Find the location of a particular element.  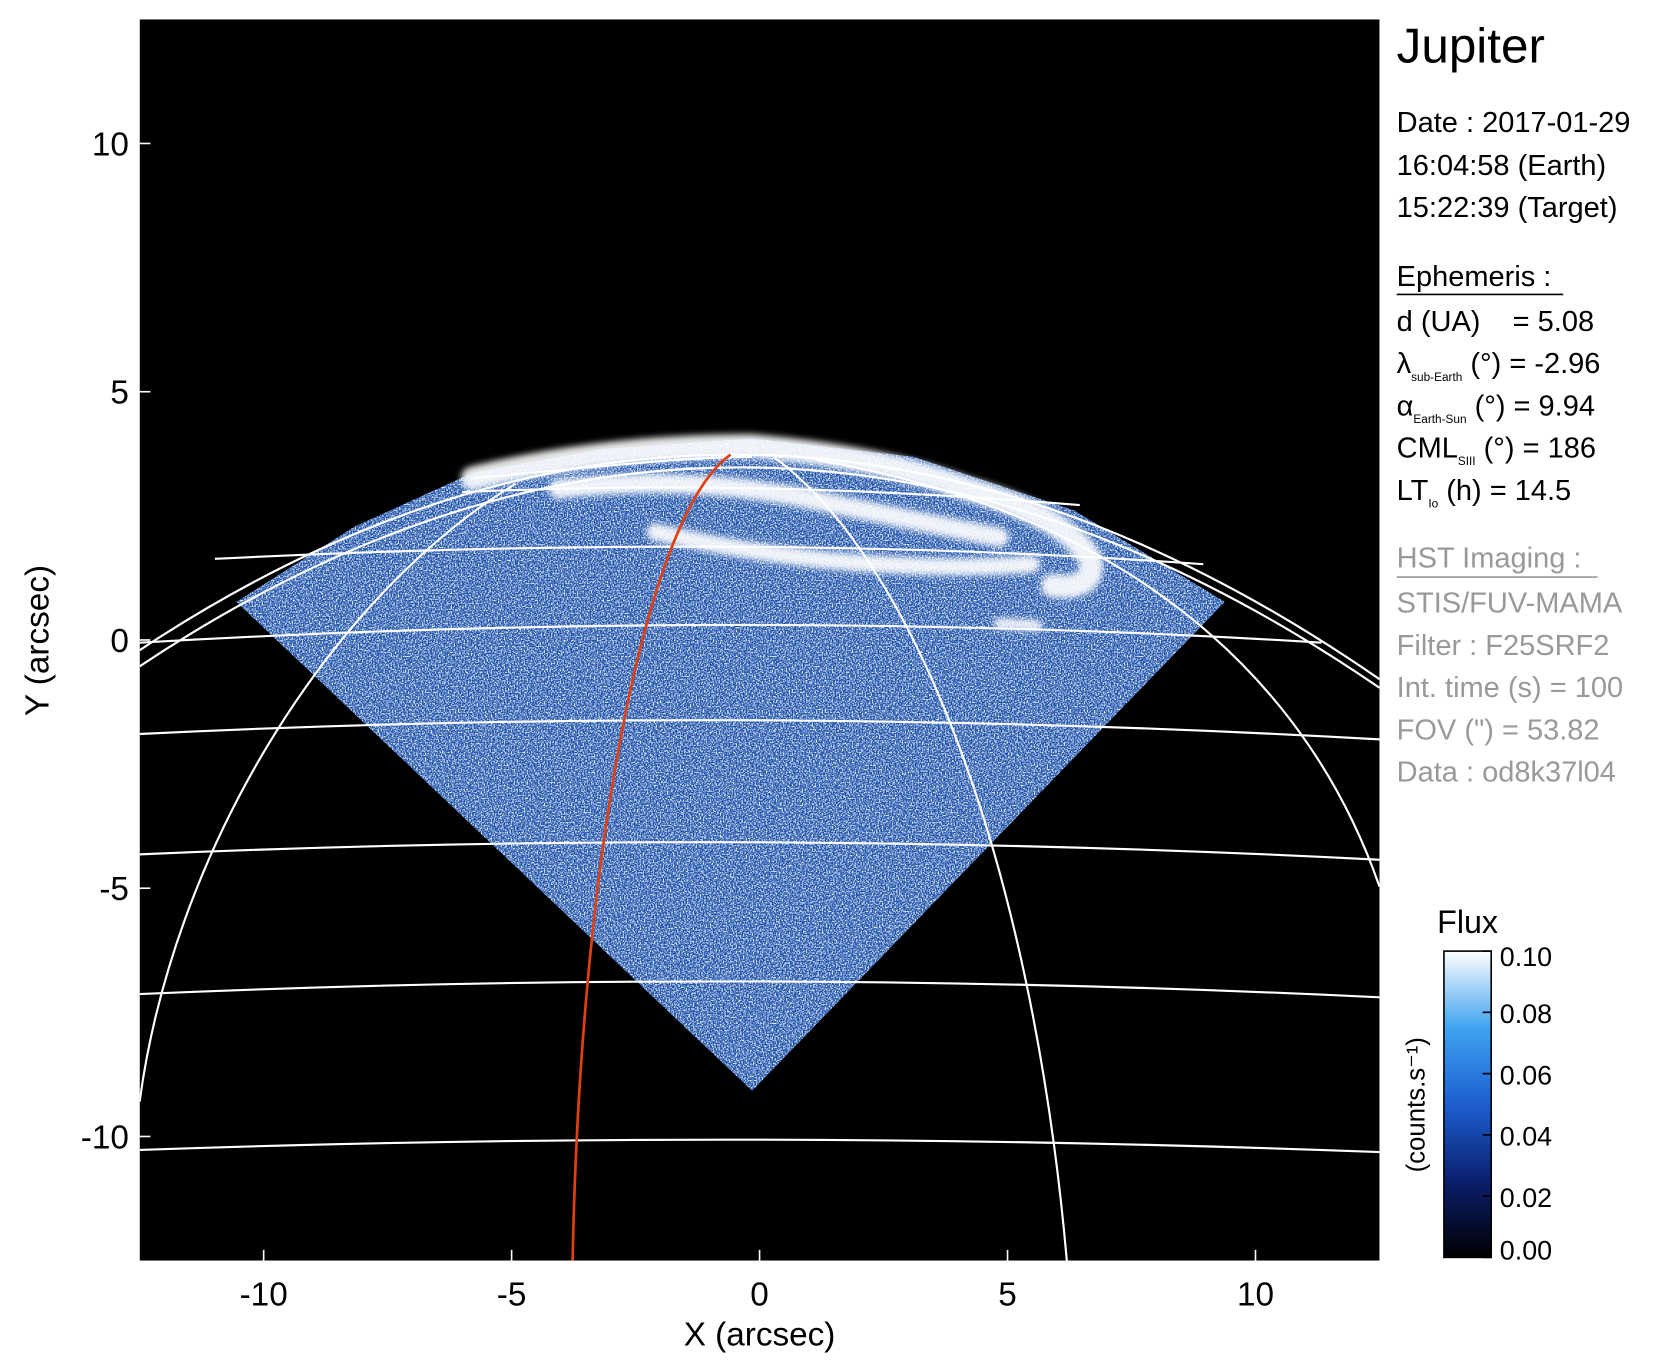

imaging-item: Int. time (s) = 100 is located at coordinates (1510, 688).